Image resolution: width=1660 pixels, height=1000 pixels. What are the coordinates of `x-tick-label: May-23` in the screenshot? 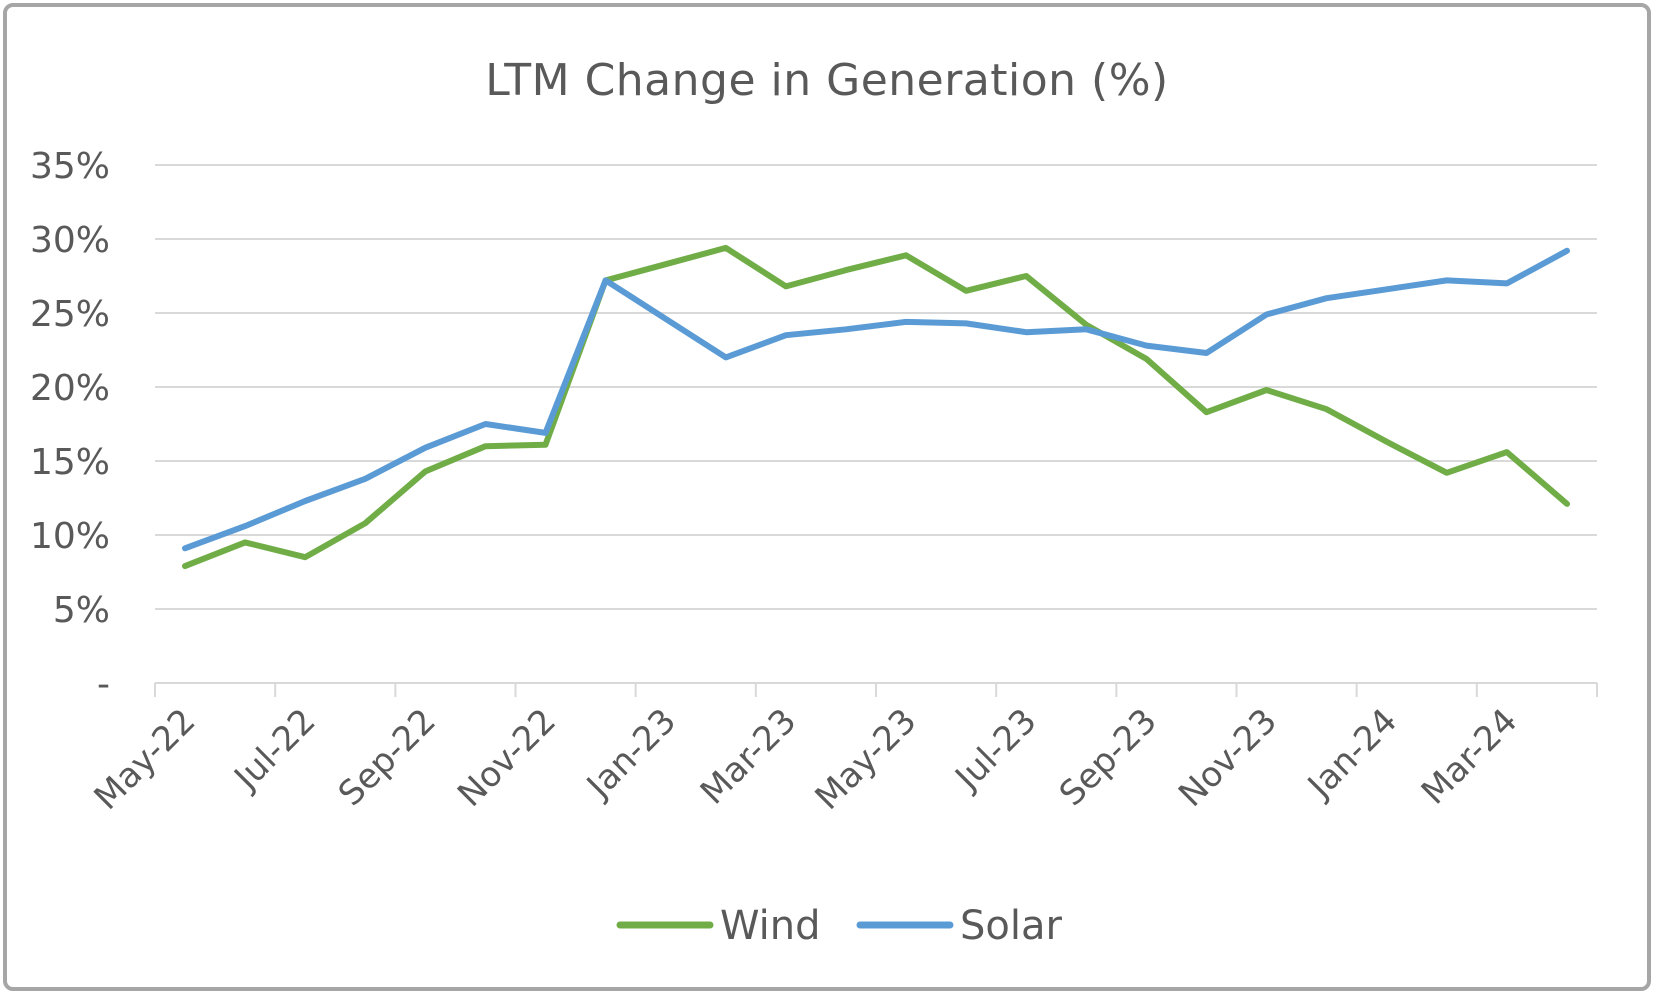 It's located at (866, 759).